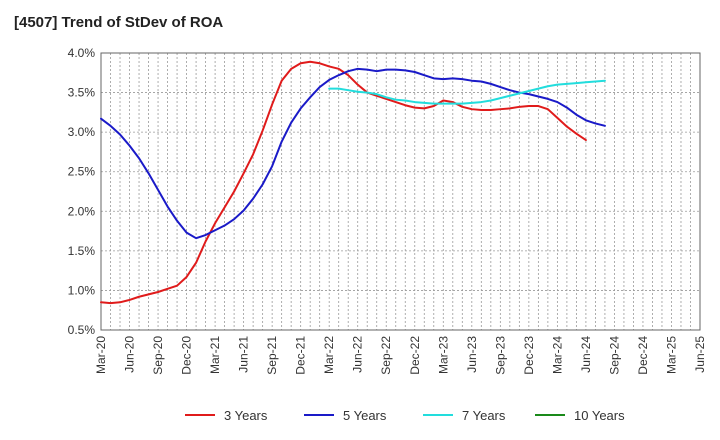 The height and width of the screenshot is (440, 720). I want to click on y-tick-label: 3.5%, so click(82, 93).